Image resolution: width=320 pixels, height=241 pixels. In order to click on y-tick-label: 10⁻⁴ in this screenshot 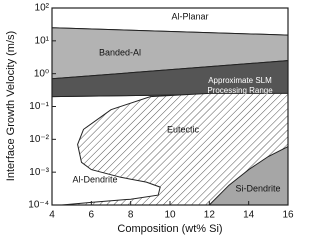, I will do `click(38, 205)`.